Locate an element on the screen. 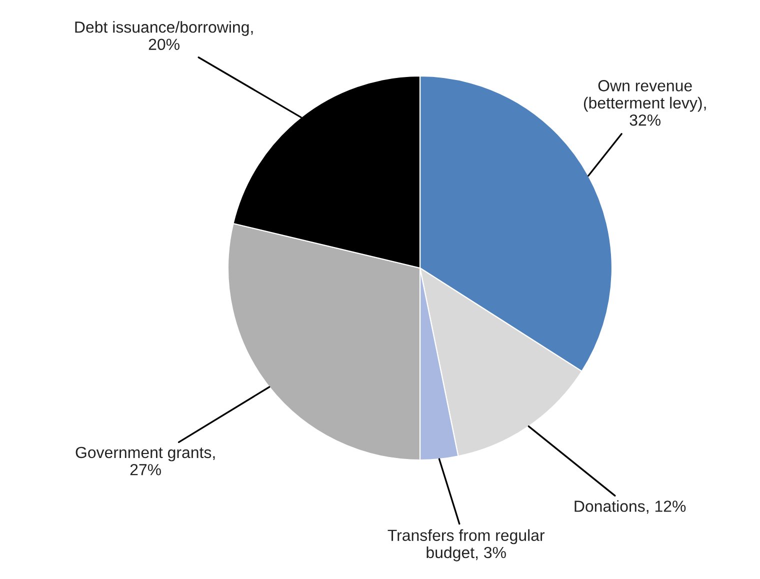 The height and width of the screenshot is (579, 760). slice-label: Transfers from regular budget, 3% is located at coordinates (466, 545).